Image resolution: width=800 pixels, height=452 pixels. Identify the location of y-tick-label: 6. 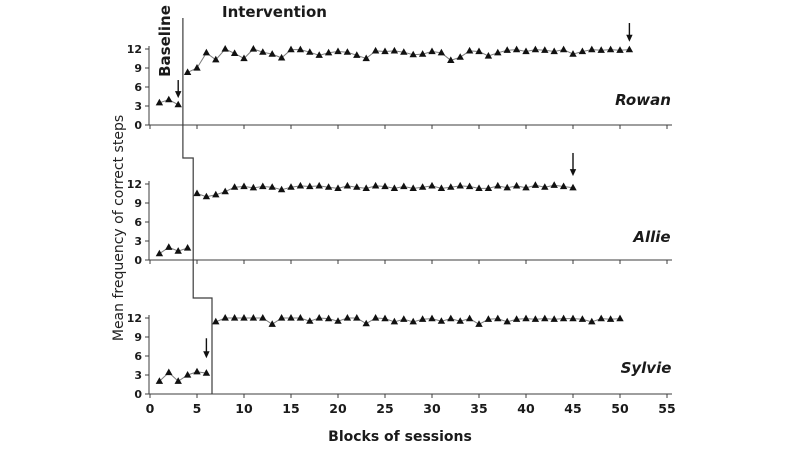
(138, 87).